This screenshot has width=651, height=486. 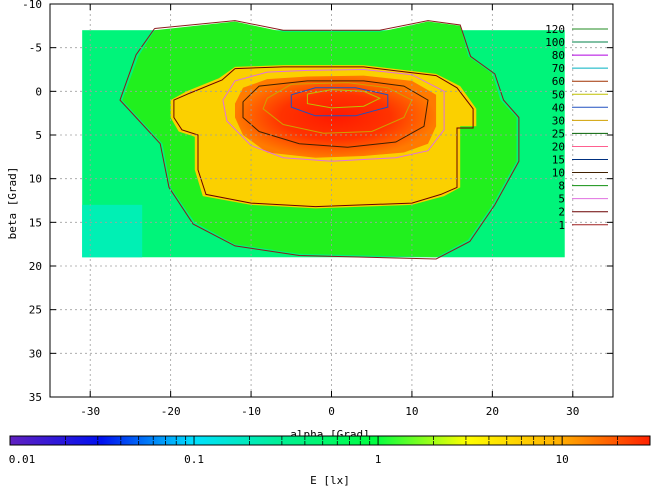 I want to click on y-tick-label: 5, so click(x=38, y=135).